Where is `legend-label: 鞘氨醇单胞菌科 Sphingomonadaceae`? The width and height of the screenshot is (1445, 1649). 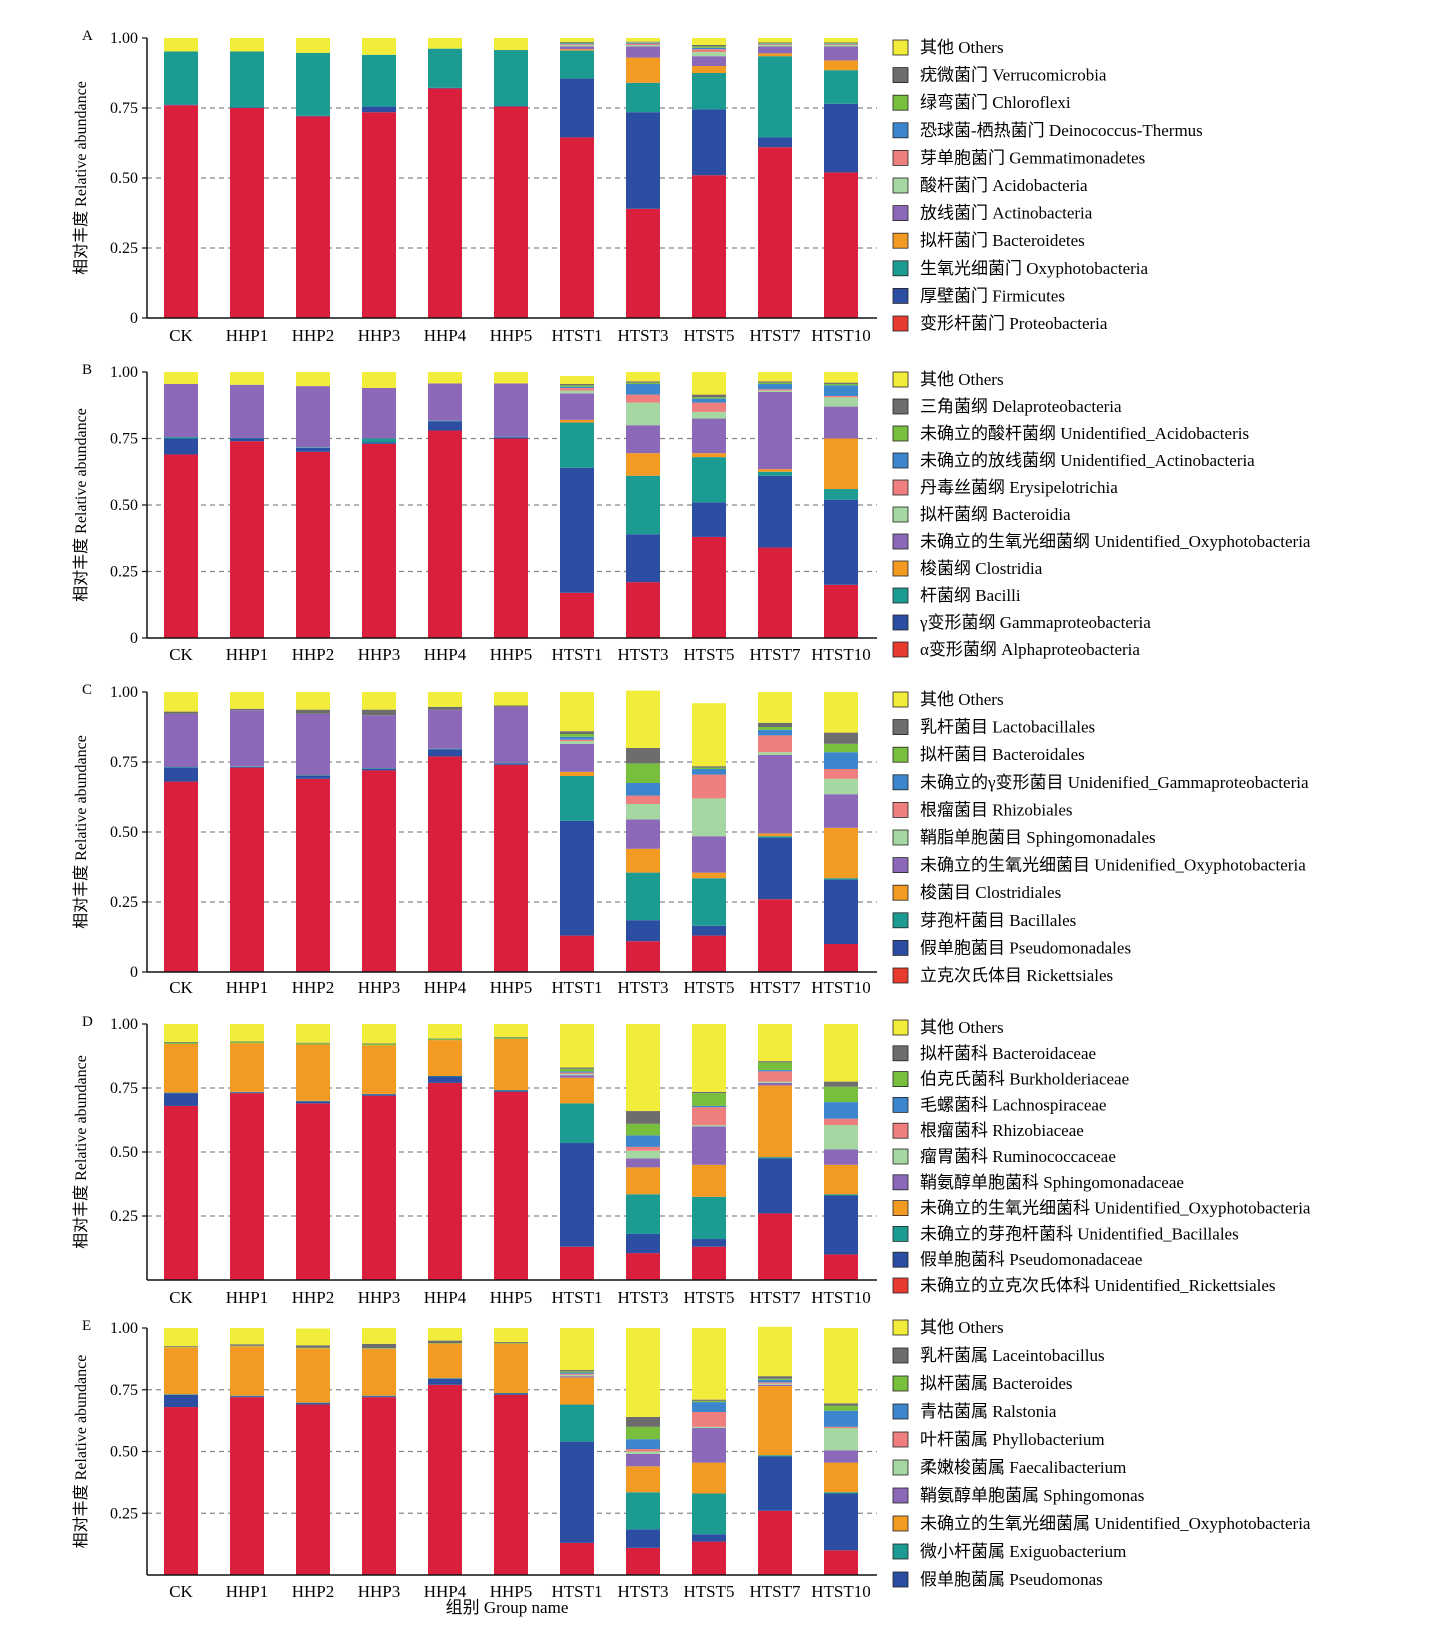 legend-label: 鞘氨醇单胞菌科 Sphingomonadaceae is located at coordinates (1052, 1182).